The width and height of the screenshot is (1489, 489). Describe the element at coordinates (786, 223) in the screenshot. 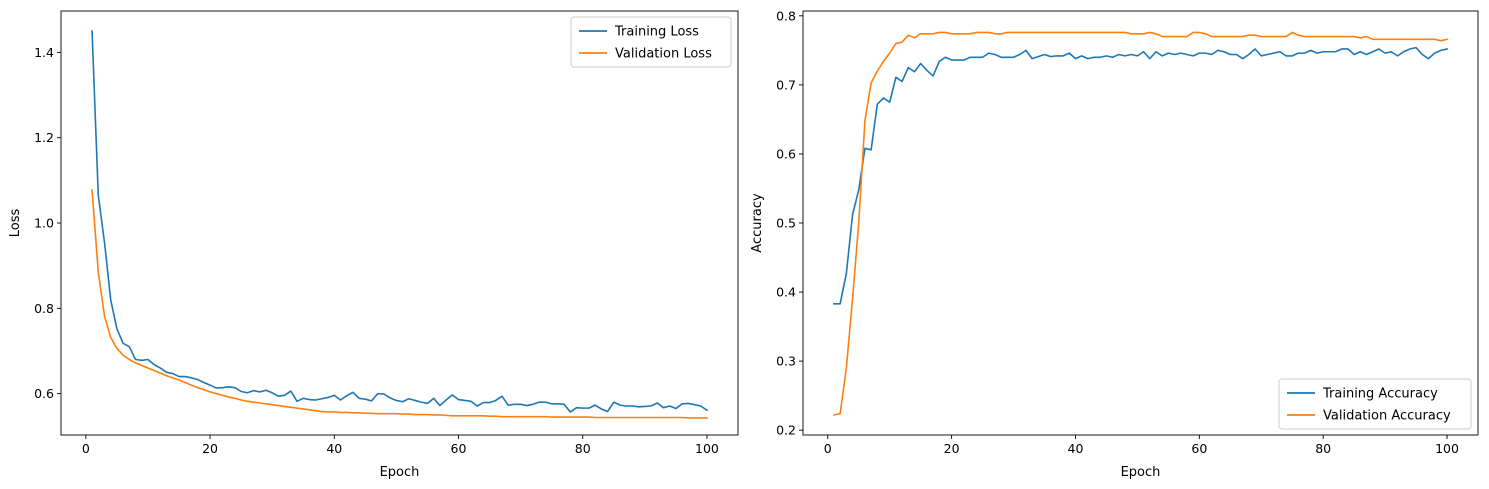

I see `y-tick-label: 0.5` at that location.